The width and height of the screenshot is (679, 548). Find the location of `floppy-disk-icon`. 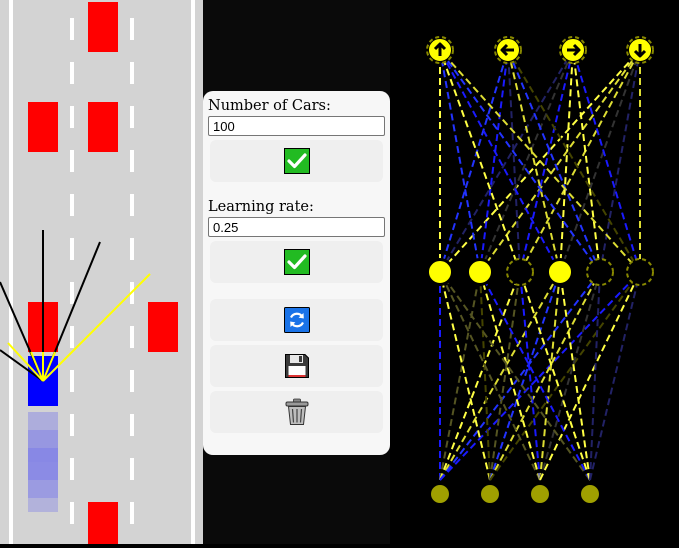

floppy-disk-icon is located at coordinates (296, 366).